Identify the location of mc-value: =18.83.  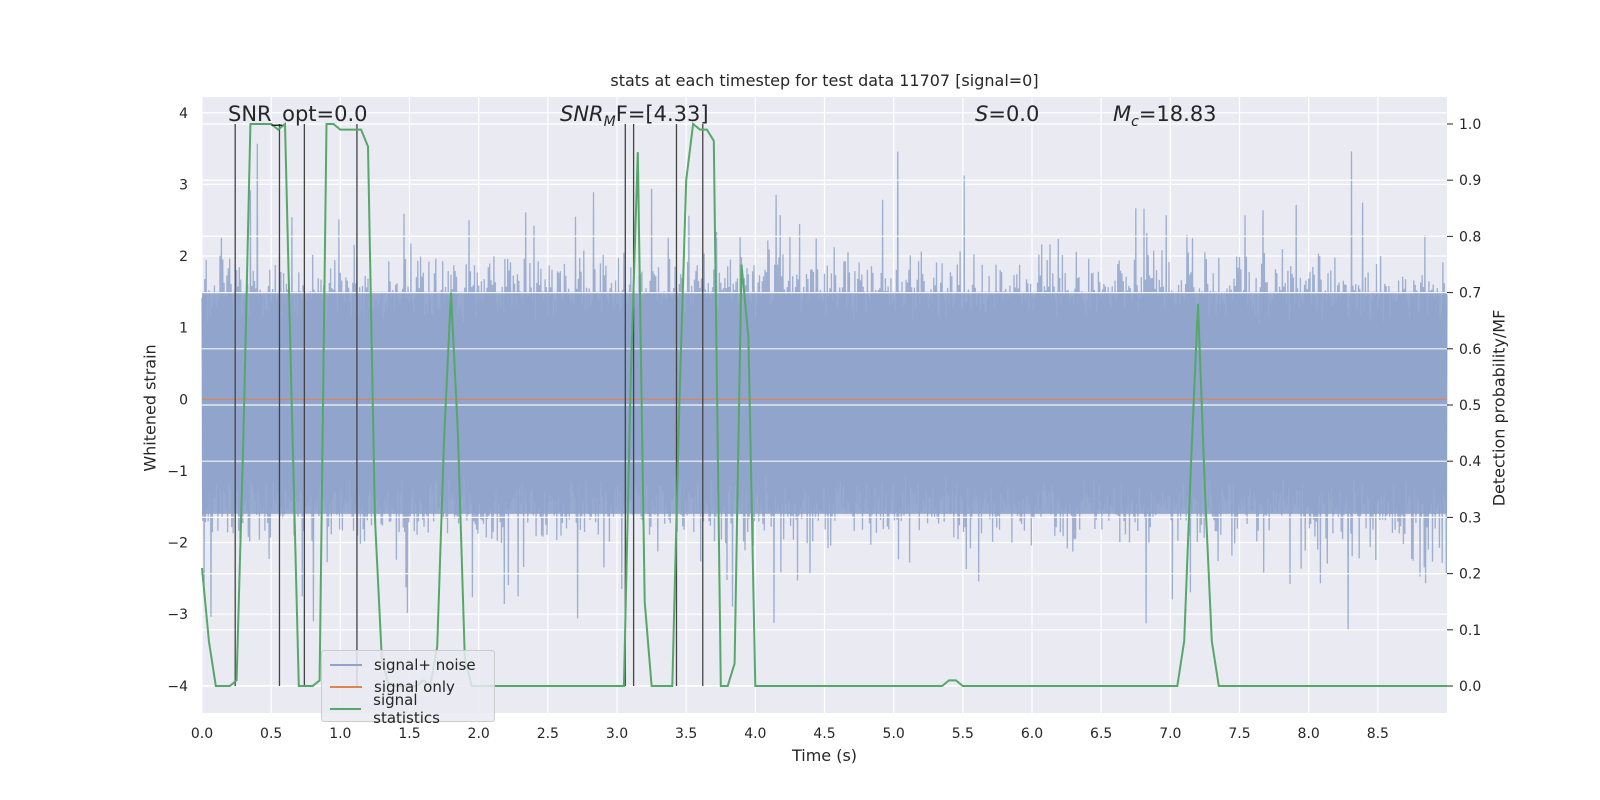
(1177, 114).